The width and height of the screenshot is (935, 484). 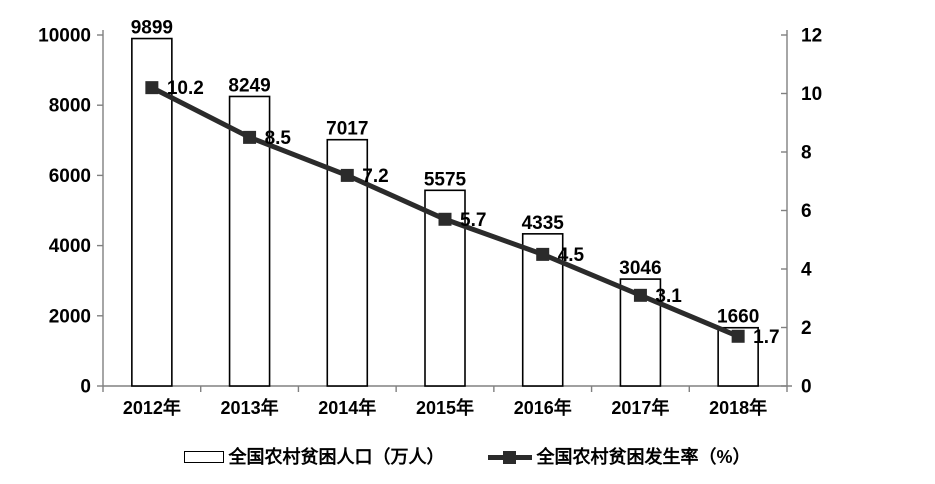 I want to click on x-tick-label: 2018年, so click(x=738, y=407).